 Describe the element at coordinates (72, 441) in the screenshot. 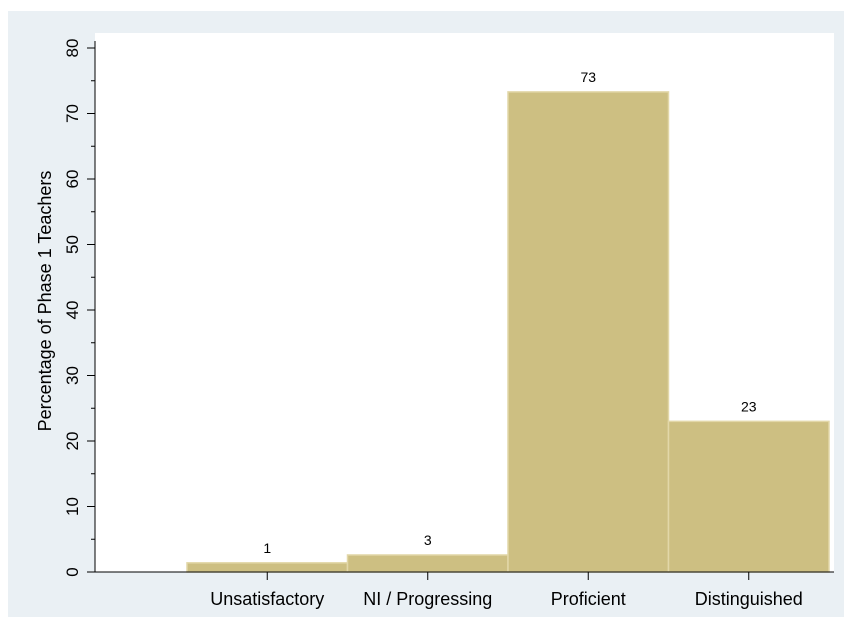

I see `y-tick-label: 20` at that location.